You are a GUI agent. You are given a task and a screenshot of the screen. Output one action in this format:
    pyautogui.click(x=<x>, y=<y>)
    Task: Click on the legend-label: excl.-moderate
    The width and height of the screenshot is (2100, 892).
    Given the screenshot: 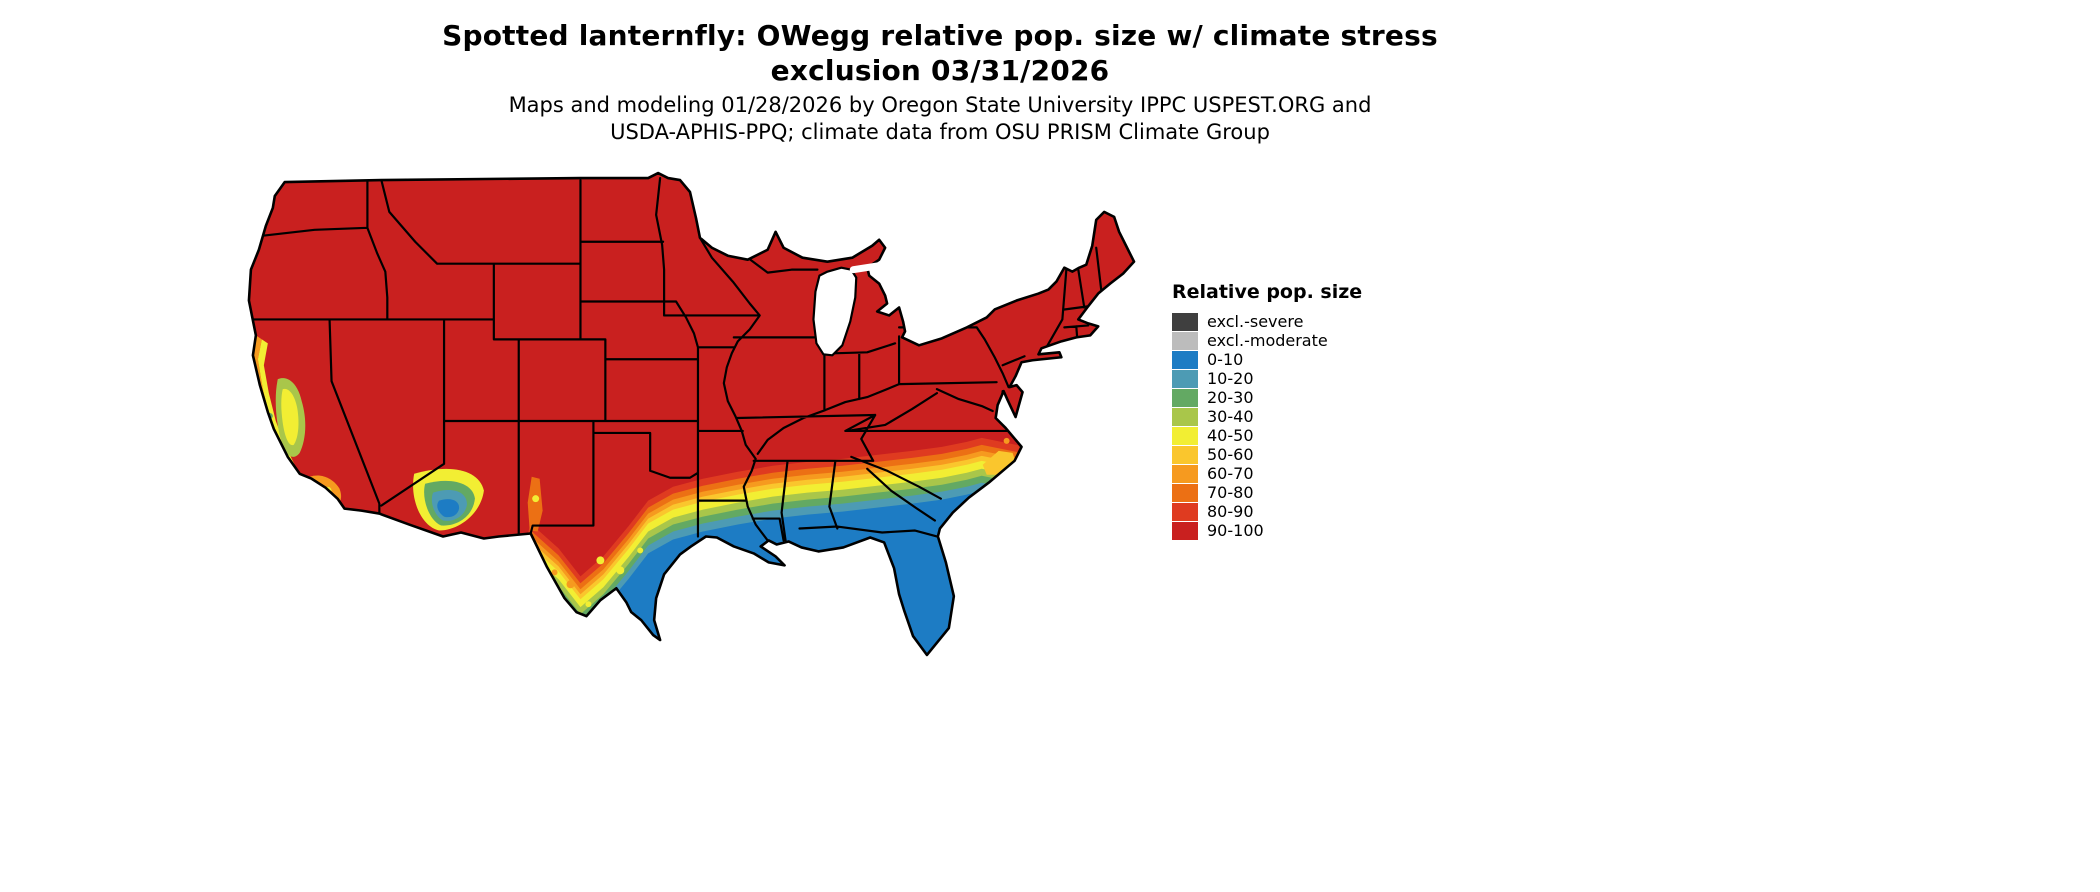 What is the action you would take?
    pyautogui.click(x=1267, y=340)
    